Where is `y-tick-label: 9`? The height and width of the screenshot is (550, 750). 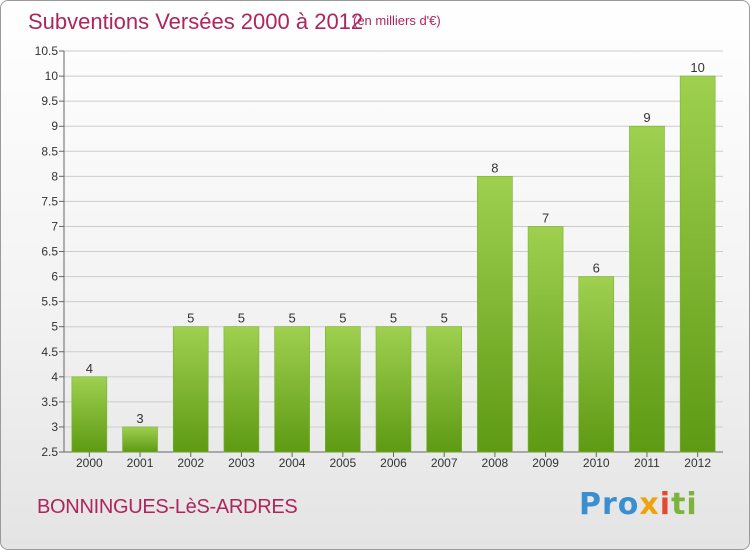
y-tick-label: 9 is located at coordinates (54, 126).